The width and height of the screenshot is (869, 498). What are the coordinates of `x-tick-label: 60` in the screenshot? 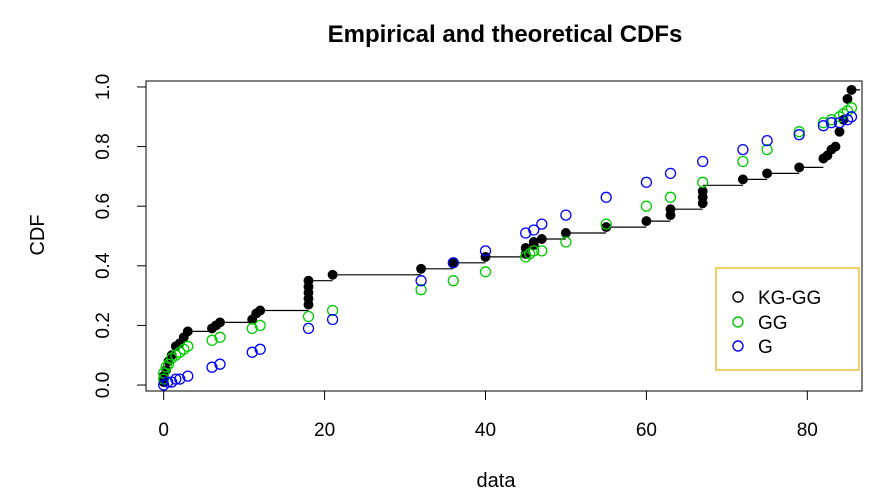 It's located at (646, 430).